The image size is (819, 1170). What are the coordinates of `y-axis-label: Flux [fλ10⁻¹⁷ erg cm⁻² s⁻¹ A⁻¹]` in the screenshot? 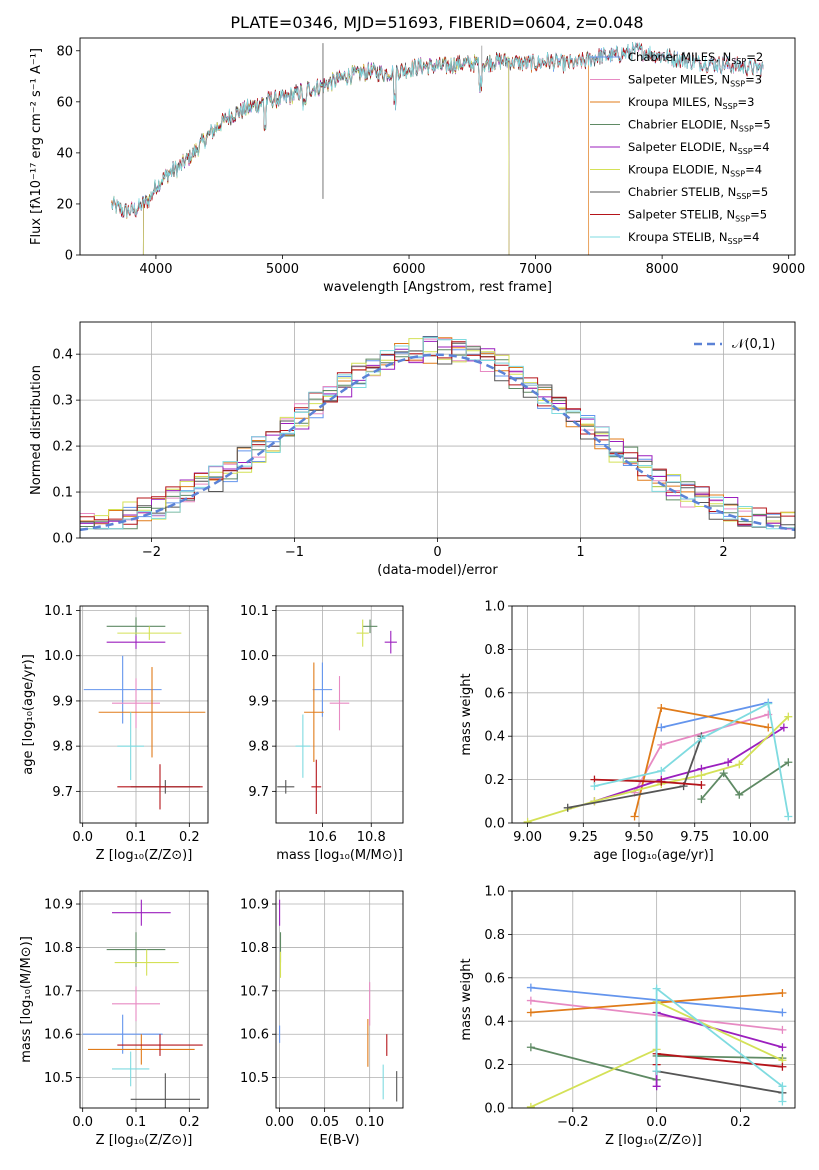 It's located at (36, 146).